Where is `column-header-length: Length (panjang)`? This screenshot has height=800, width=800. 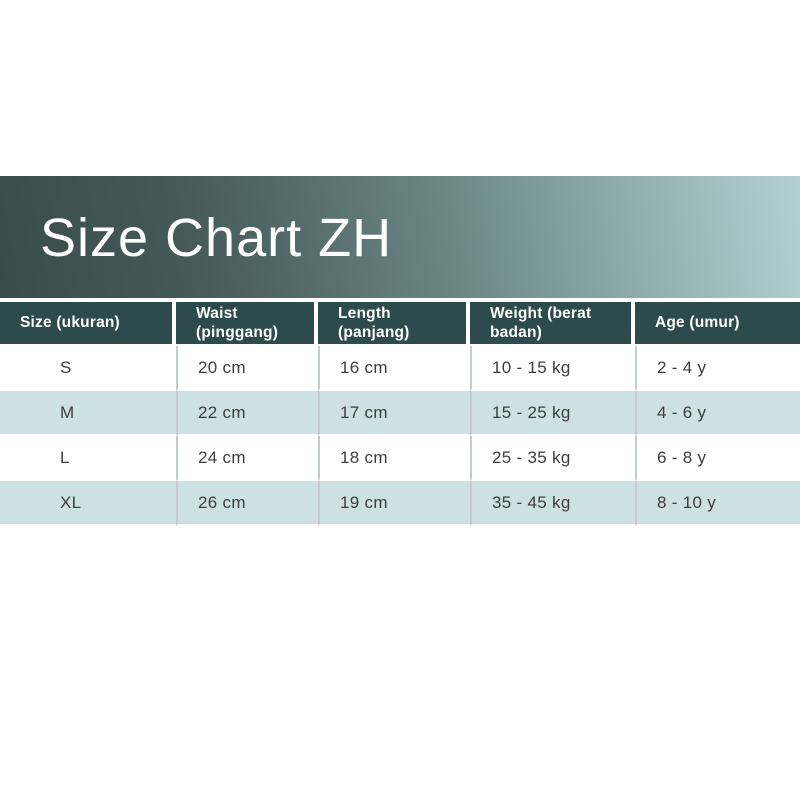 column-header-length: Length (panjang) is located at coordinates (394, 324).